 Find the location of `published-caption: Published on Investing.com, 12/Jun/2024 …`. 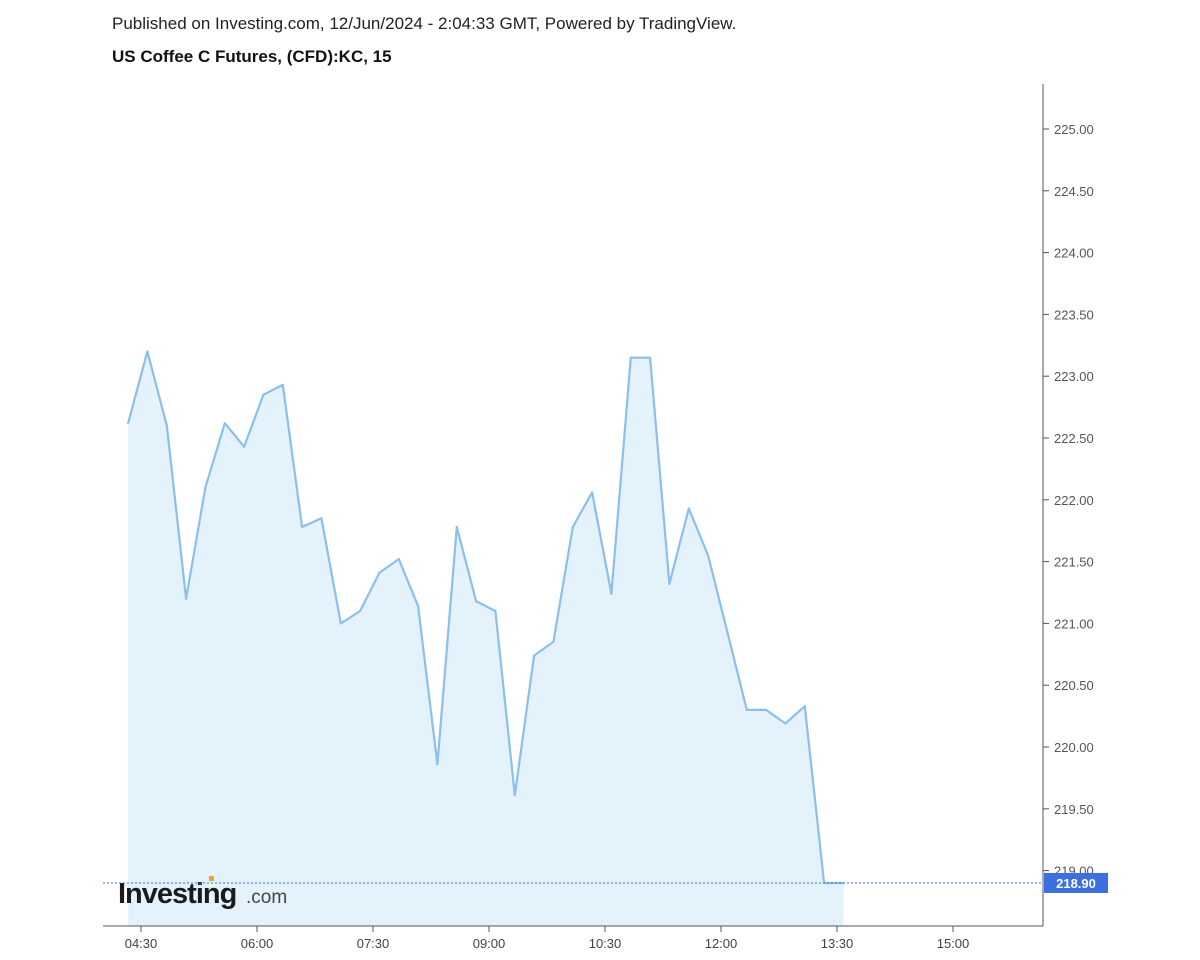

published-caption: Published on Investing.com, 12/Jun/2024 … is located at coordinates (424, 23).